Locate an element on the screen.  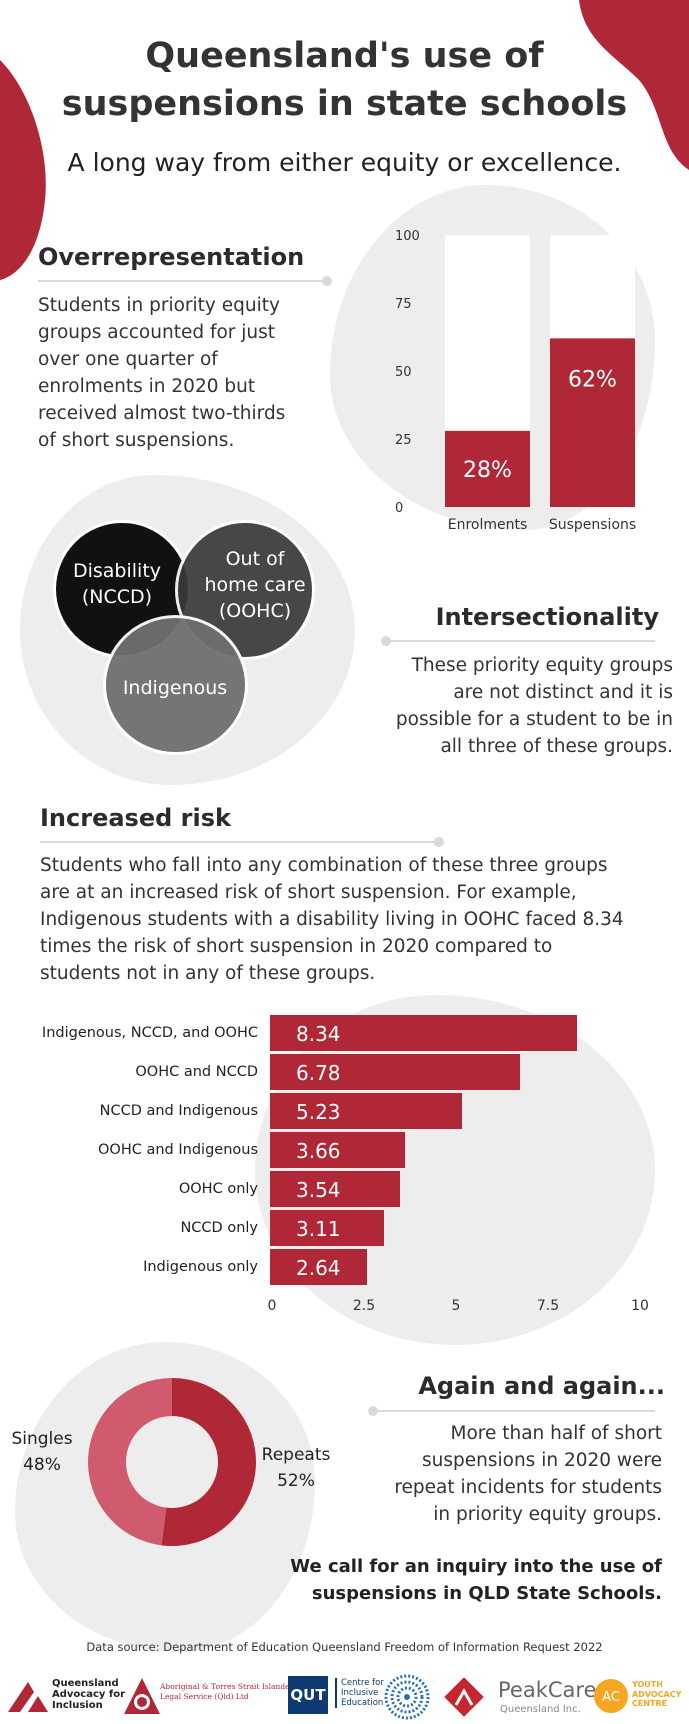
logo-line: Inclusion is located at coordinates (77, 1705).